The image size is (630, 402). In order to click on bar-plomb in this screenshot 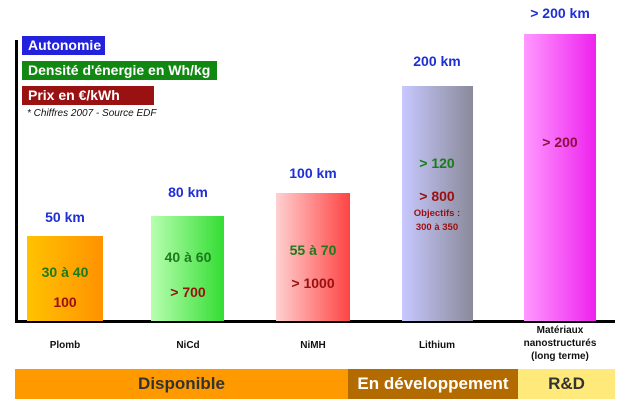, I will do `click(65, 278)`.